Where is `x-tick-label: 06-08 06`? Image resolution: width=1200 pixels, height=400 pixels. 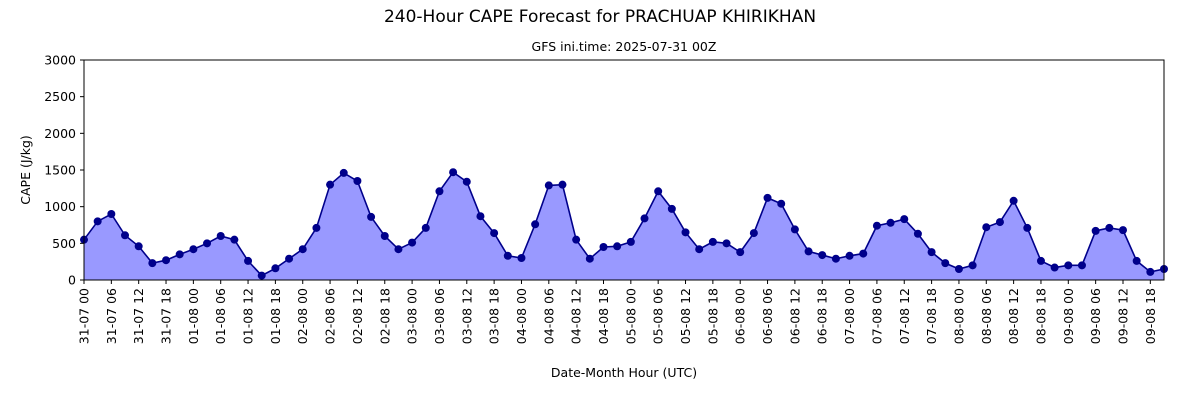
x-tick-label: 06-08 06 is located at coordinates (767, 316).